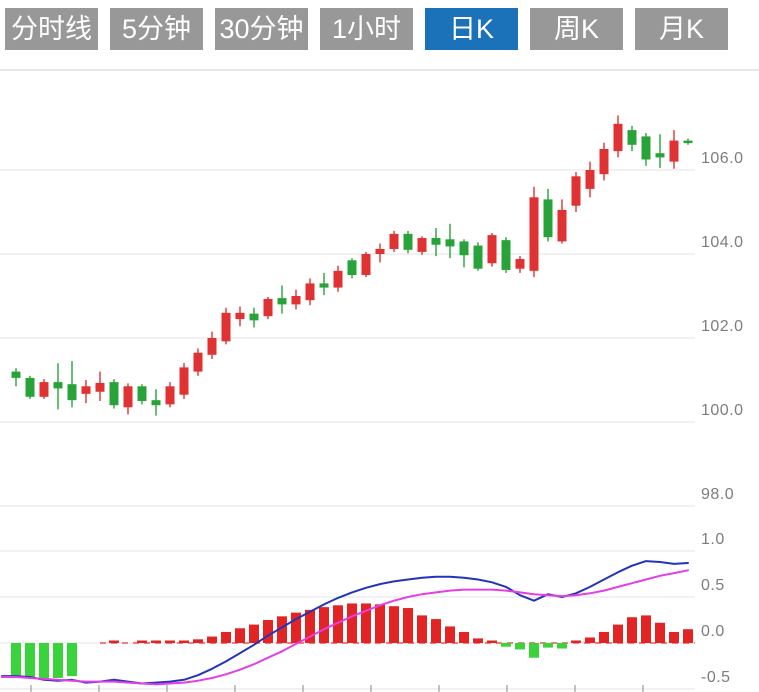  What do you see at coordinates (716, 677) in the screenshot?
I see `macd-axis-label: -0.5` at bounding box center [716, 677].